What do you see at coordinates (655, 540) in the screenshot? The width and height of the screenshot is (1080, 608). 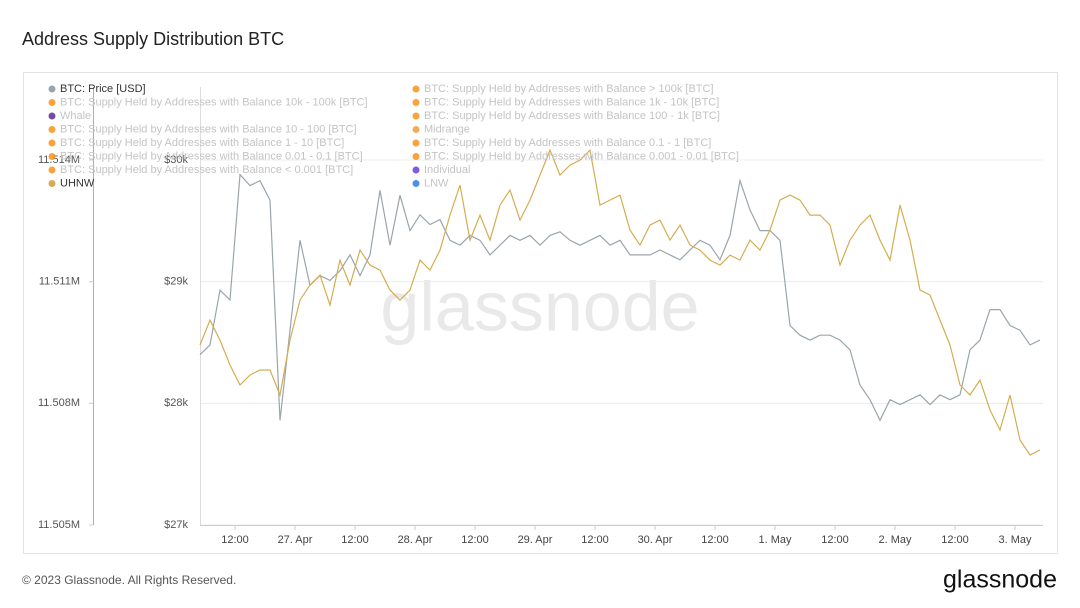 I see `x-tick-label: 30. Apr` at bounding box center [655, 540].